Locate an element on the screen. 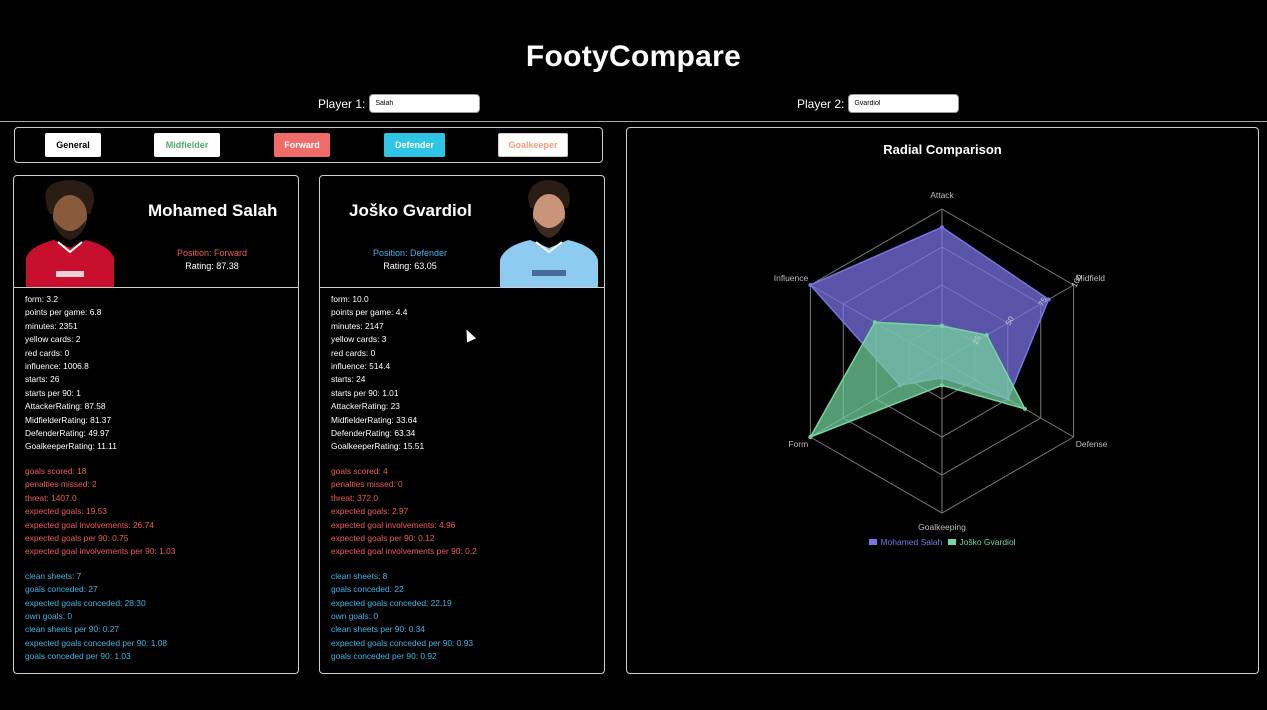 This screenshot has height=710, width=1267. position-tab-bar is located at coordinates (308, 145).